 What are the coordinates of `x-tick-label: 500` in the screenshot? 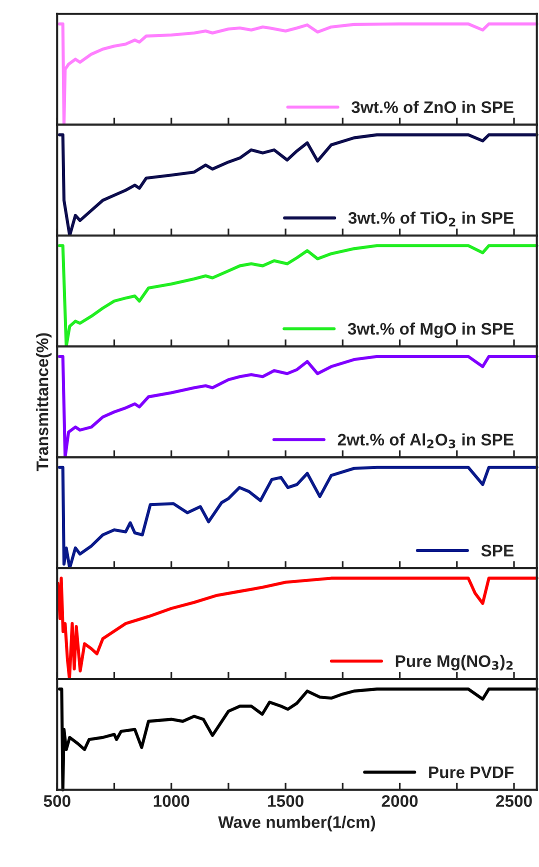 It's located at (57, 801).